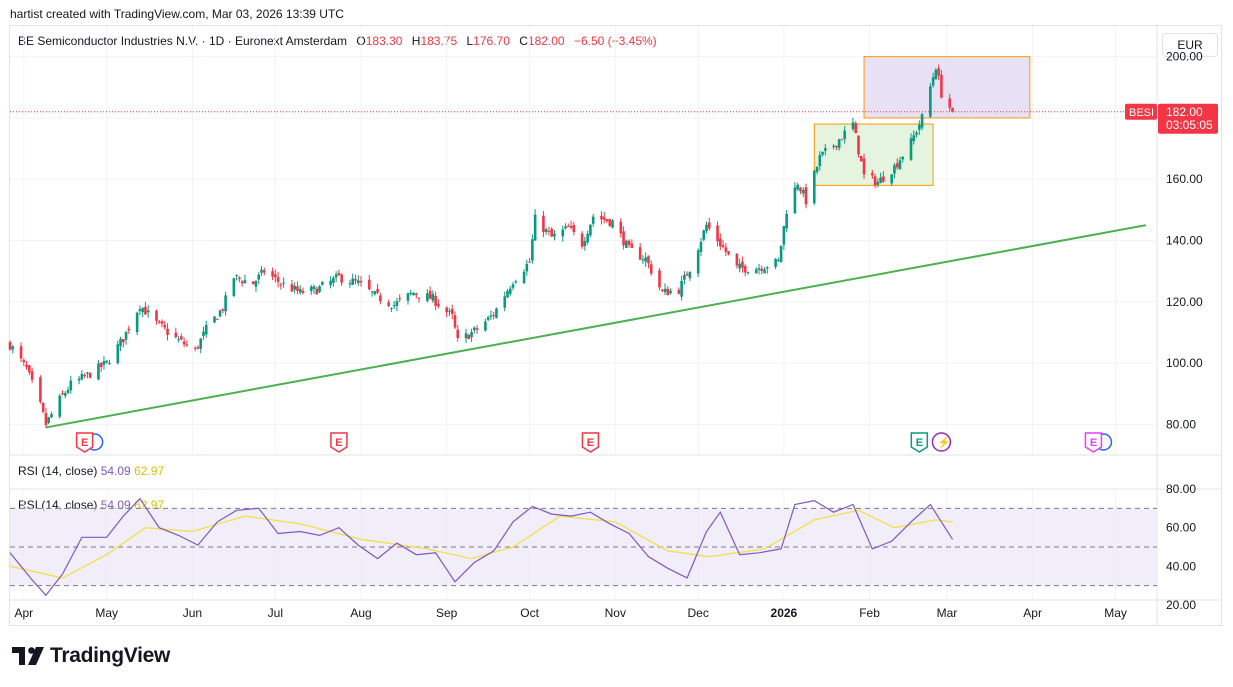 This screenshot has width=1233, height=687. I want to click on high-label: H, so click(416, 41).